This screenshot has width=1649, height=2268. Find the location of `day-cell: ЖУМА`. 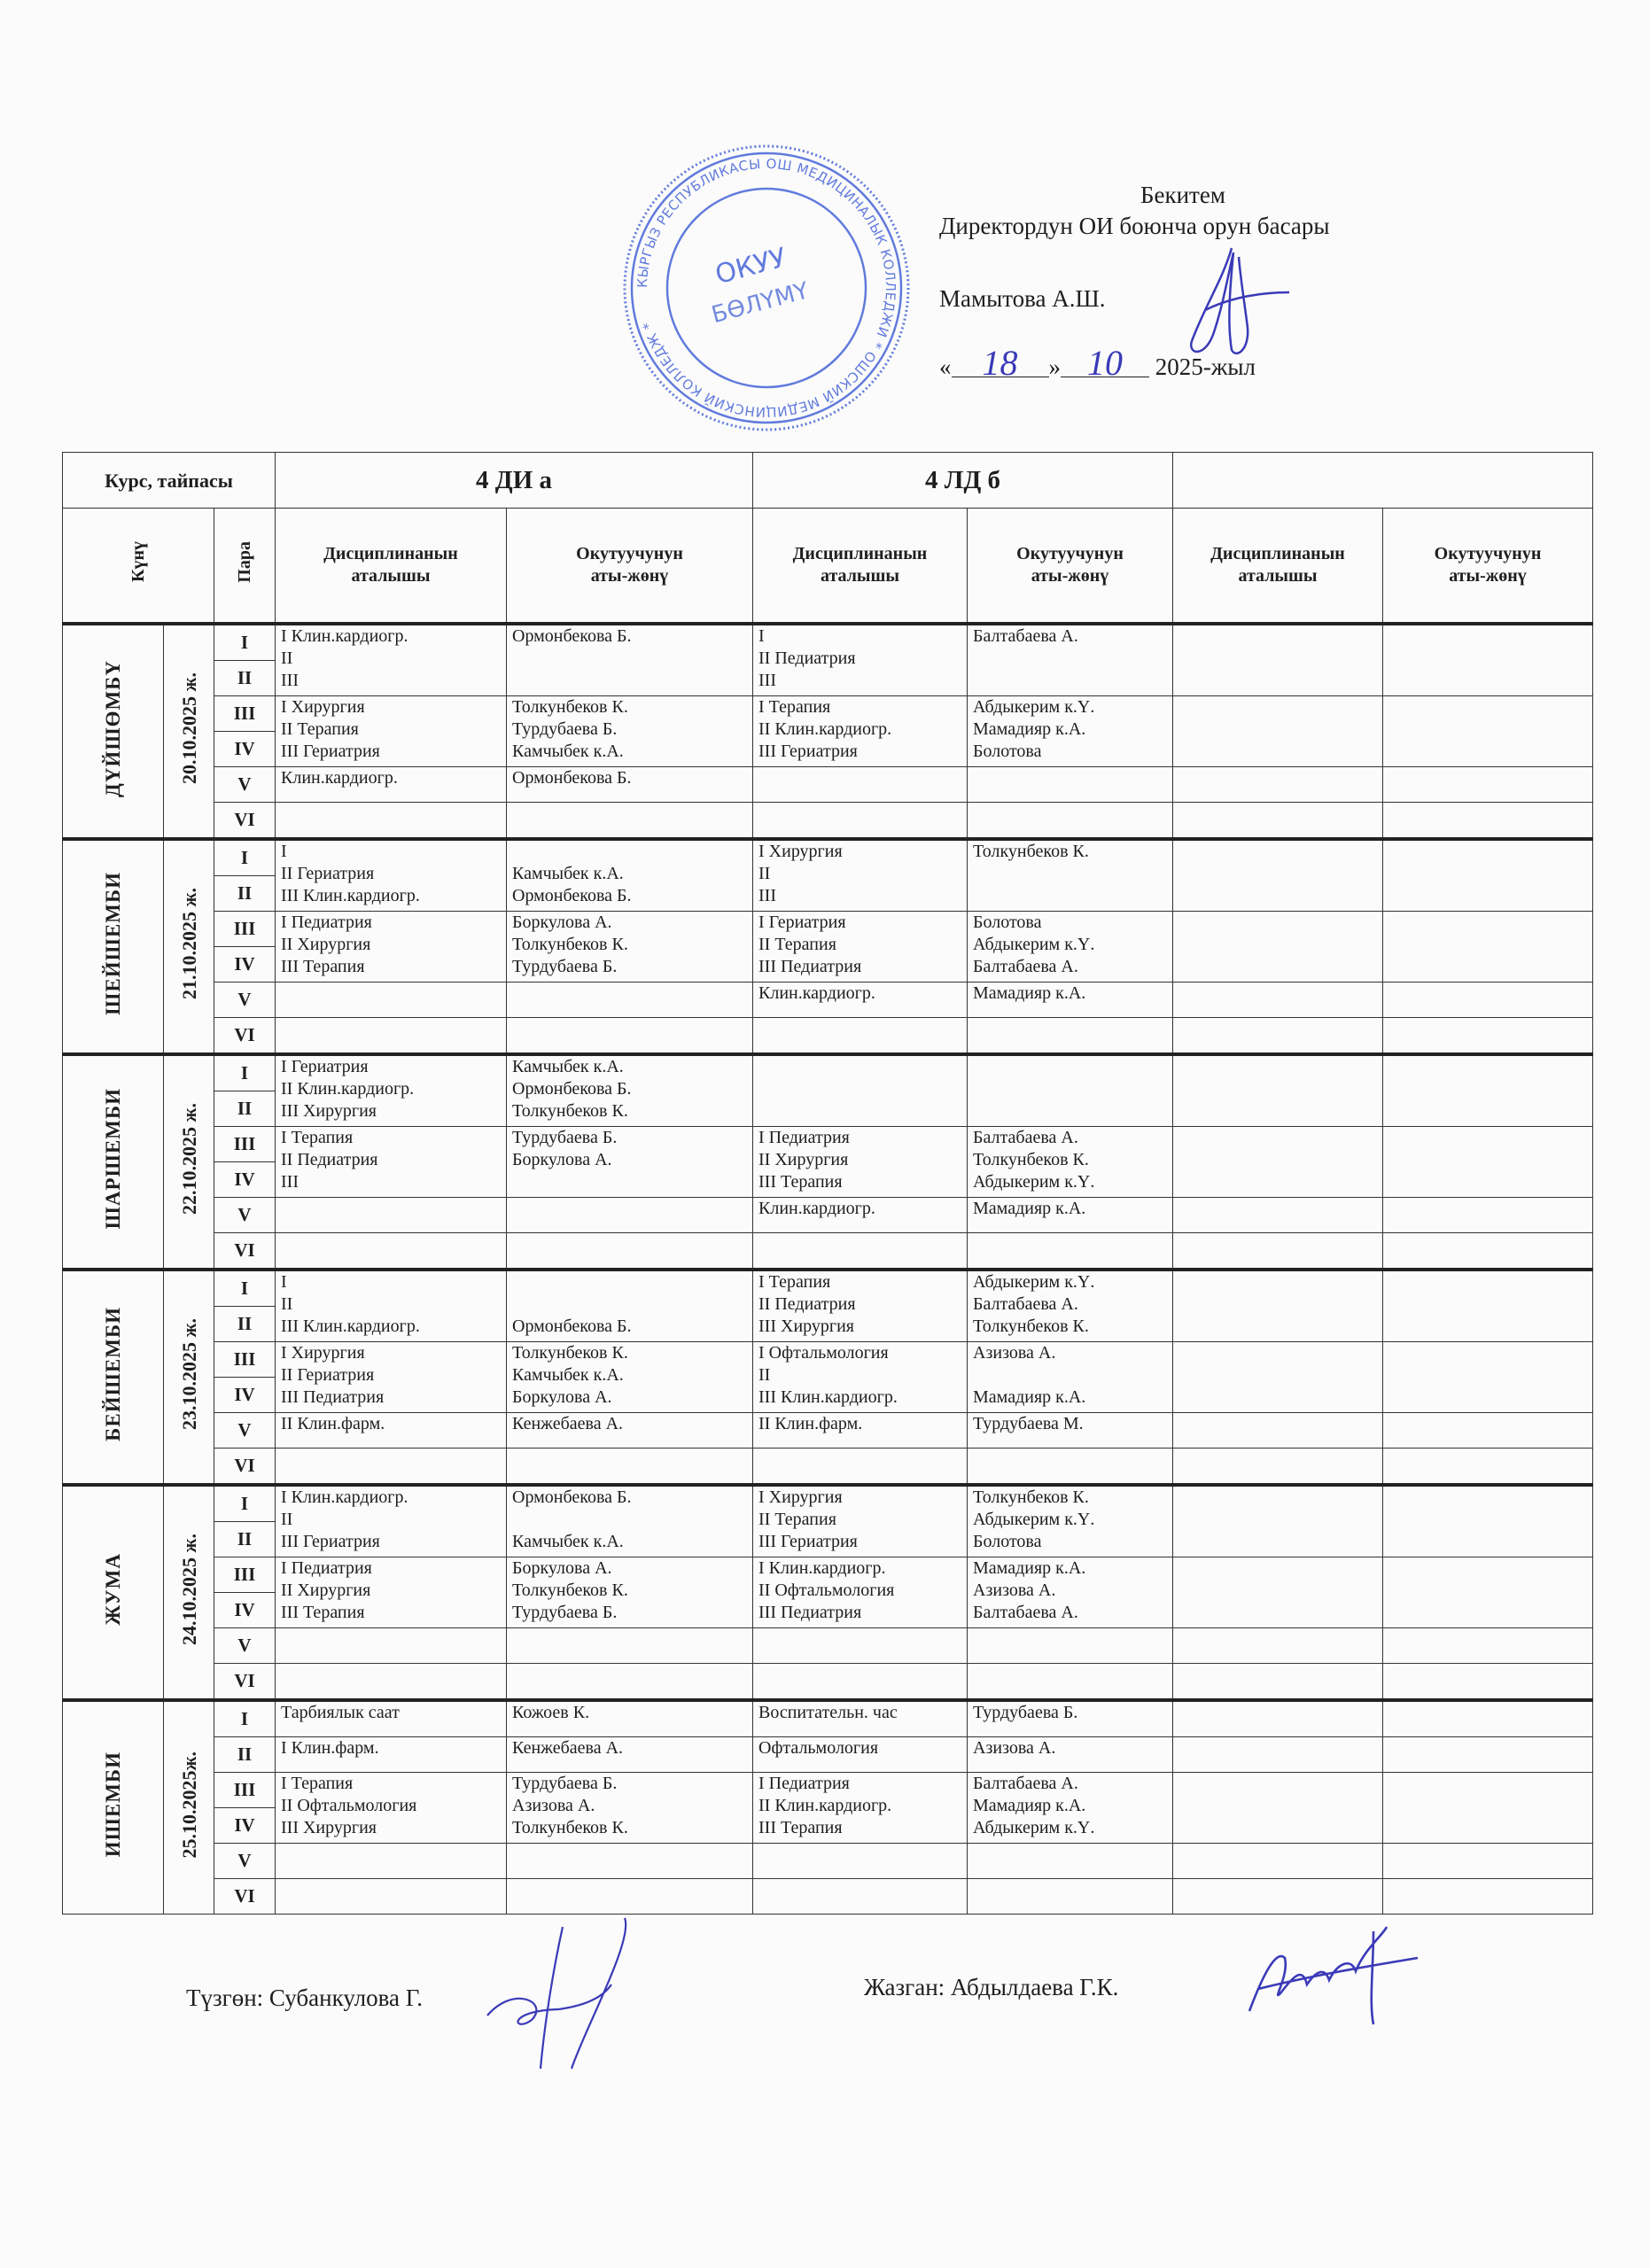

day-cell: ЖУМА is located at coordinates (113, 1592).